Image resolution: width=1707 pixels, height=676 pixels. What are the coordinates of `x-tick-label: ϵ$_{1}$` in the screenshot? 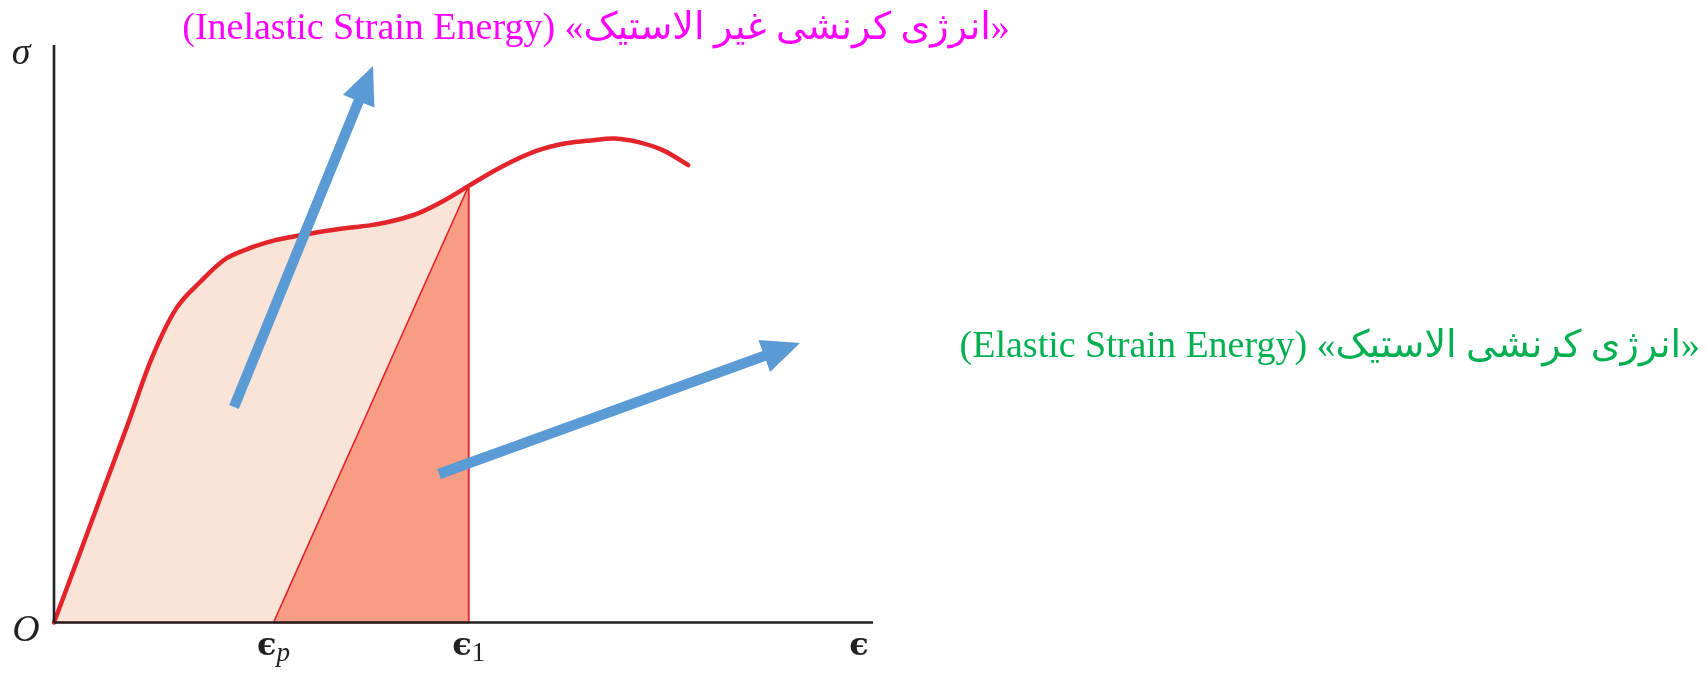 It's located at (469, 646).